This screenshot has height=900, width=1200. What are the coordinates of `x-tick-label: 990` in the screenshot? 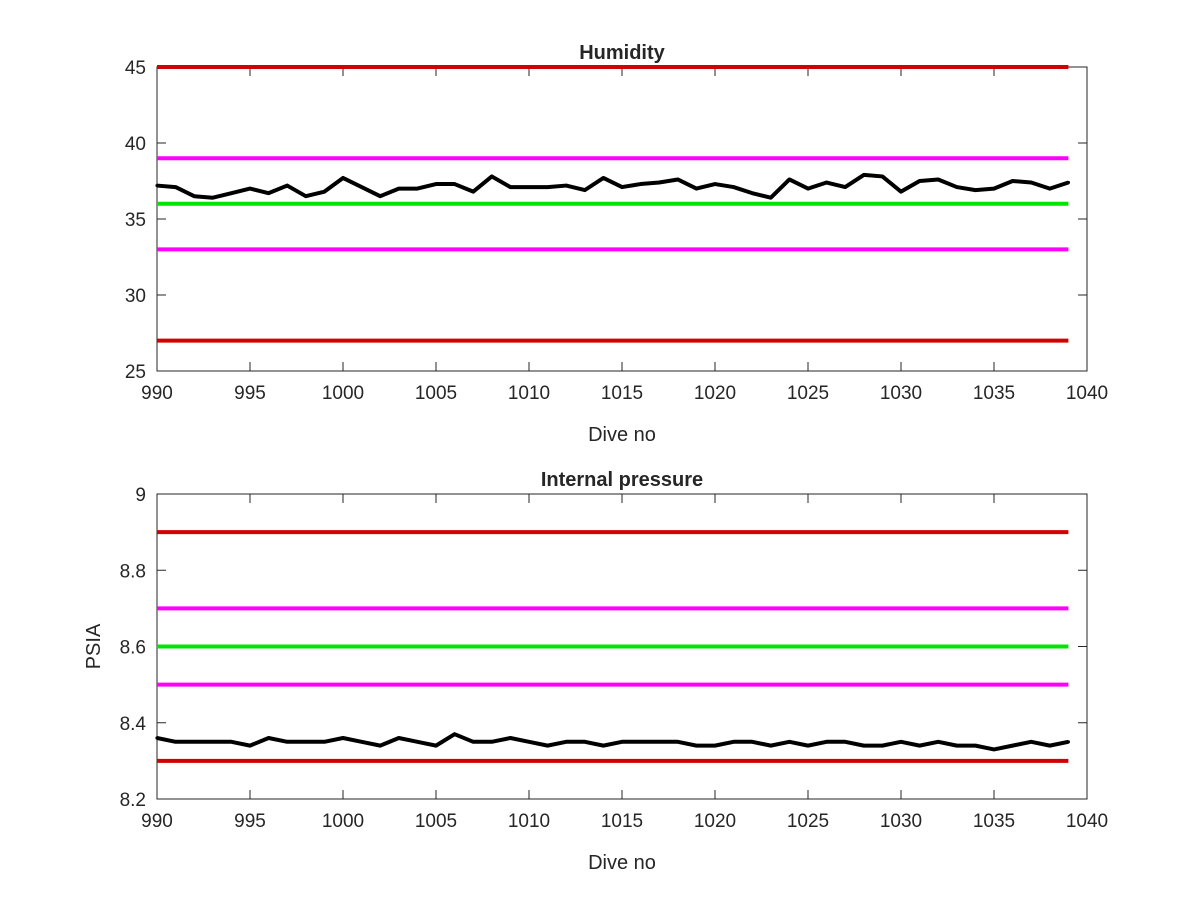 It's located at (157, 821).